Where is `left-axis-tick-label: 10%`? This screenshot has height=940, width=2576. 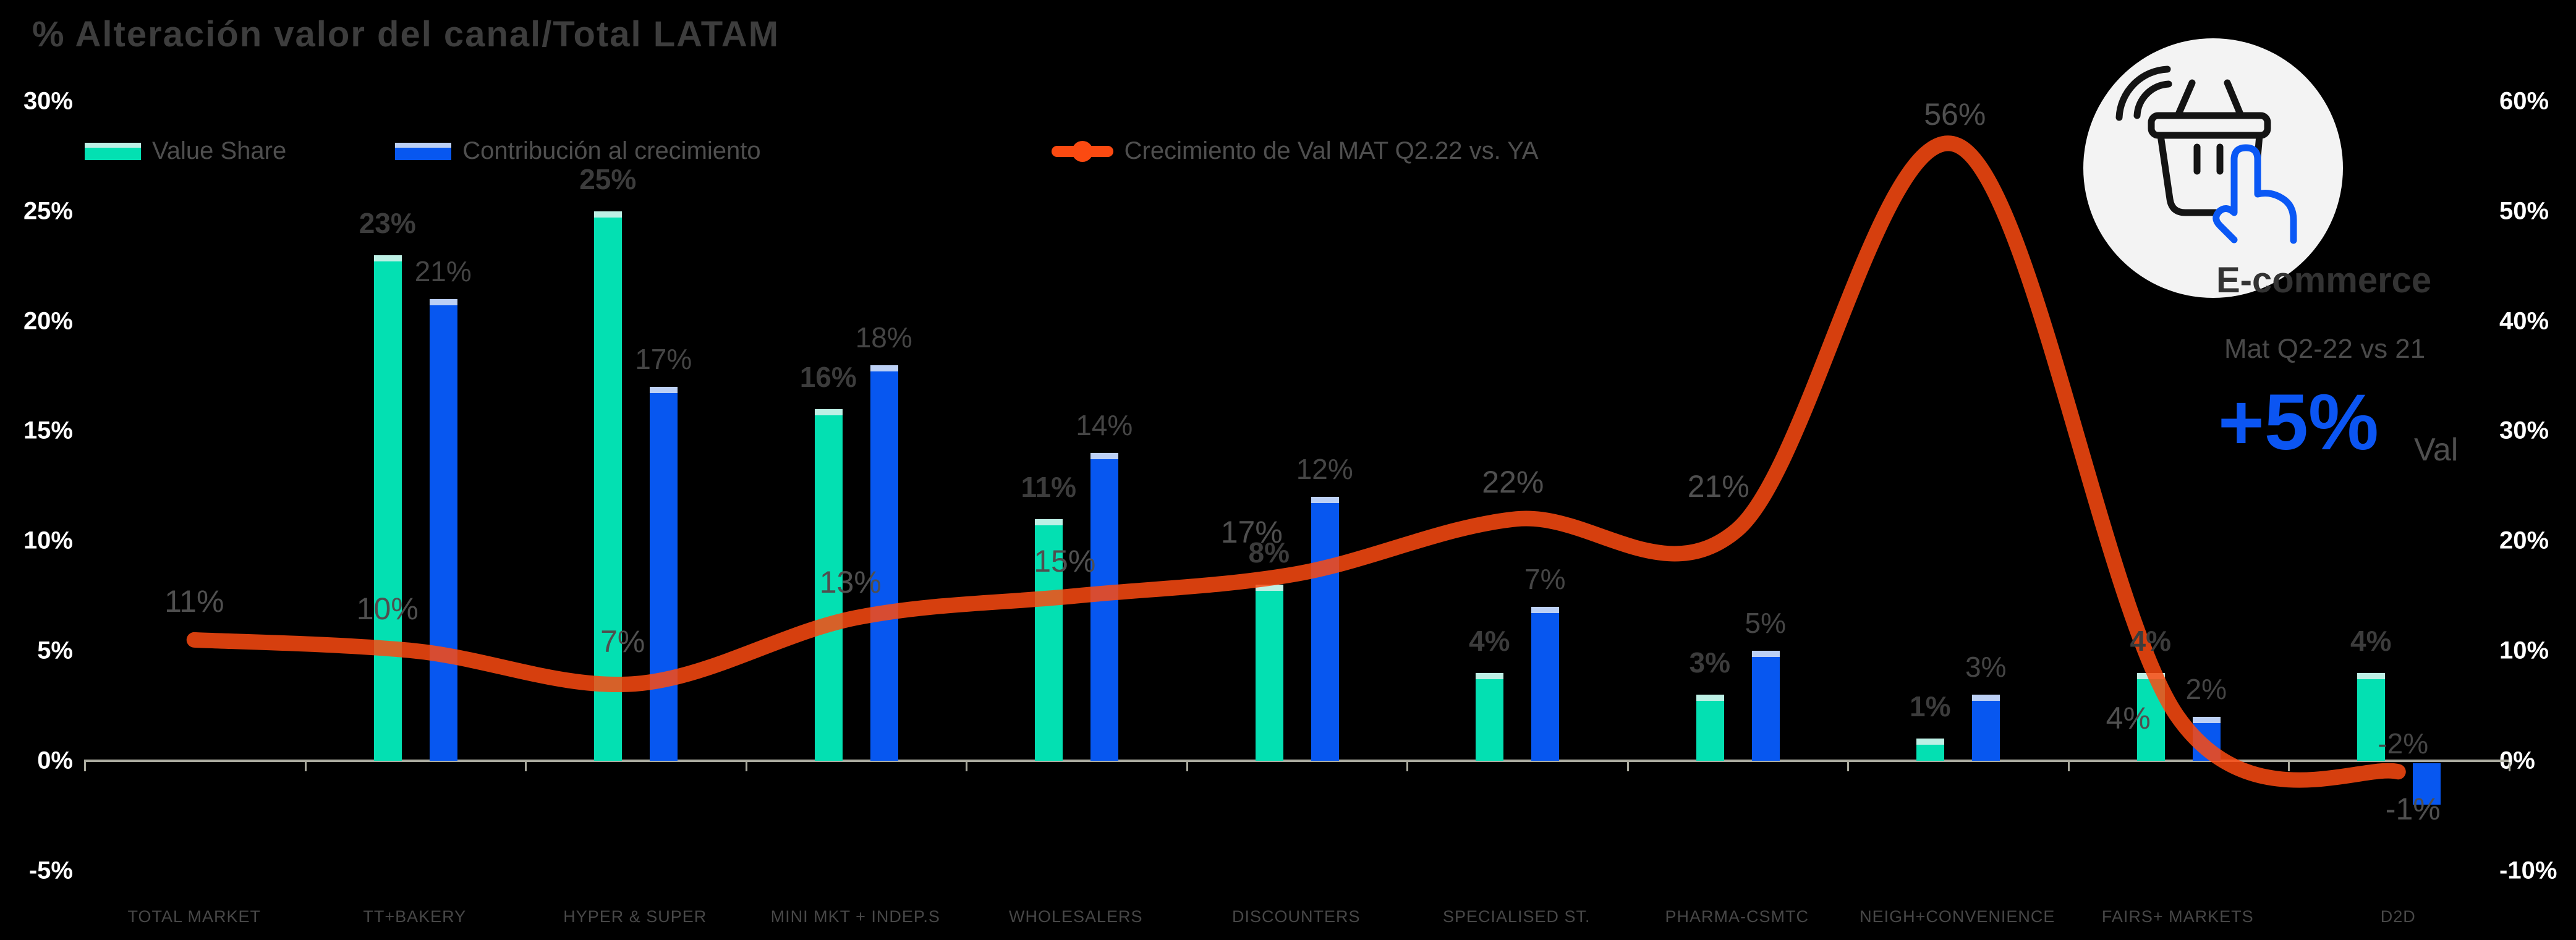 left-axis-tick-label: 10% is located at coordinates (48, 540).